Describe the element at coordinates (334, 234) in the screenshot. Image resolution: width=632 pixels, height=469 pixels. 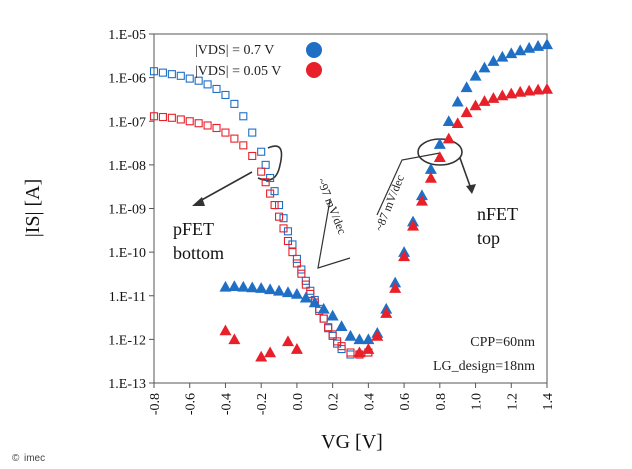
I see `pfet-slope-guide` at that location.